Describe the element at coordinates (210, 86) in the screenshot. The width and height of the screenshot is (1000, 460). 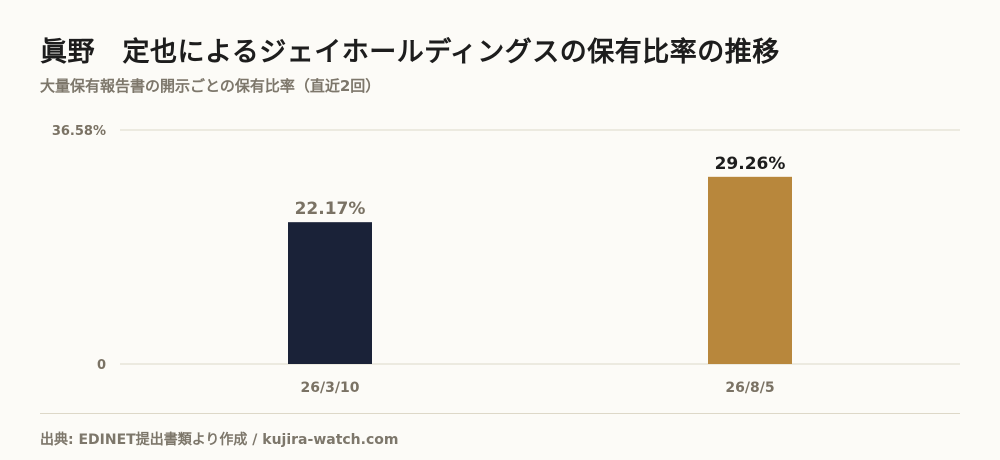
I see `chart-subtitle: 大量保有報告書の開示ごとの保有比率（直近2回）` at that location.